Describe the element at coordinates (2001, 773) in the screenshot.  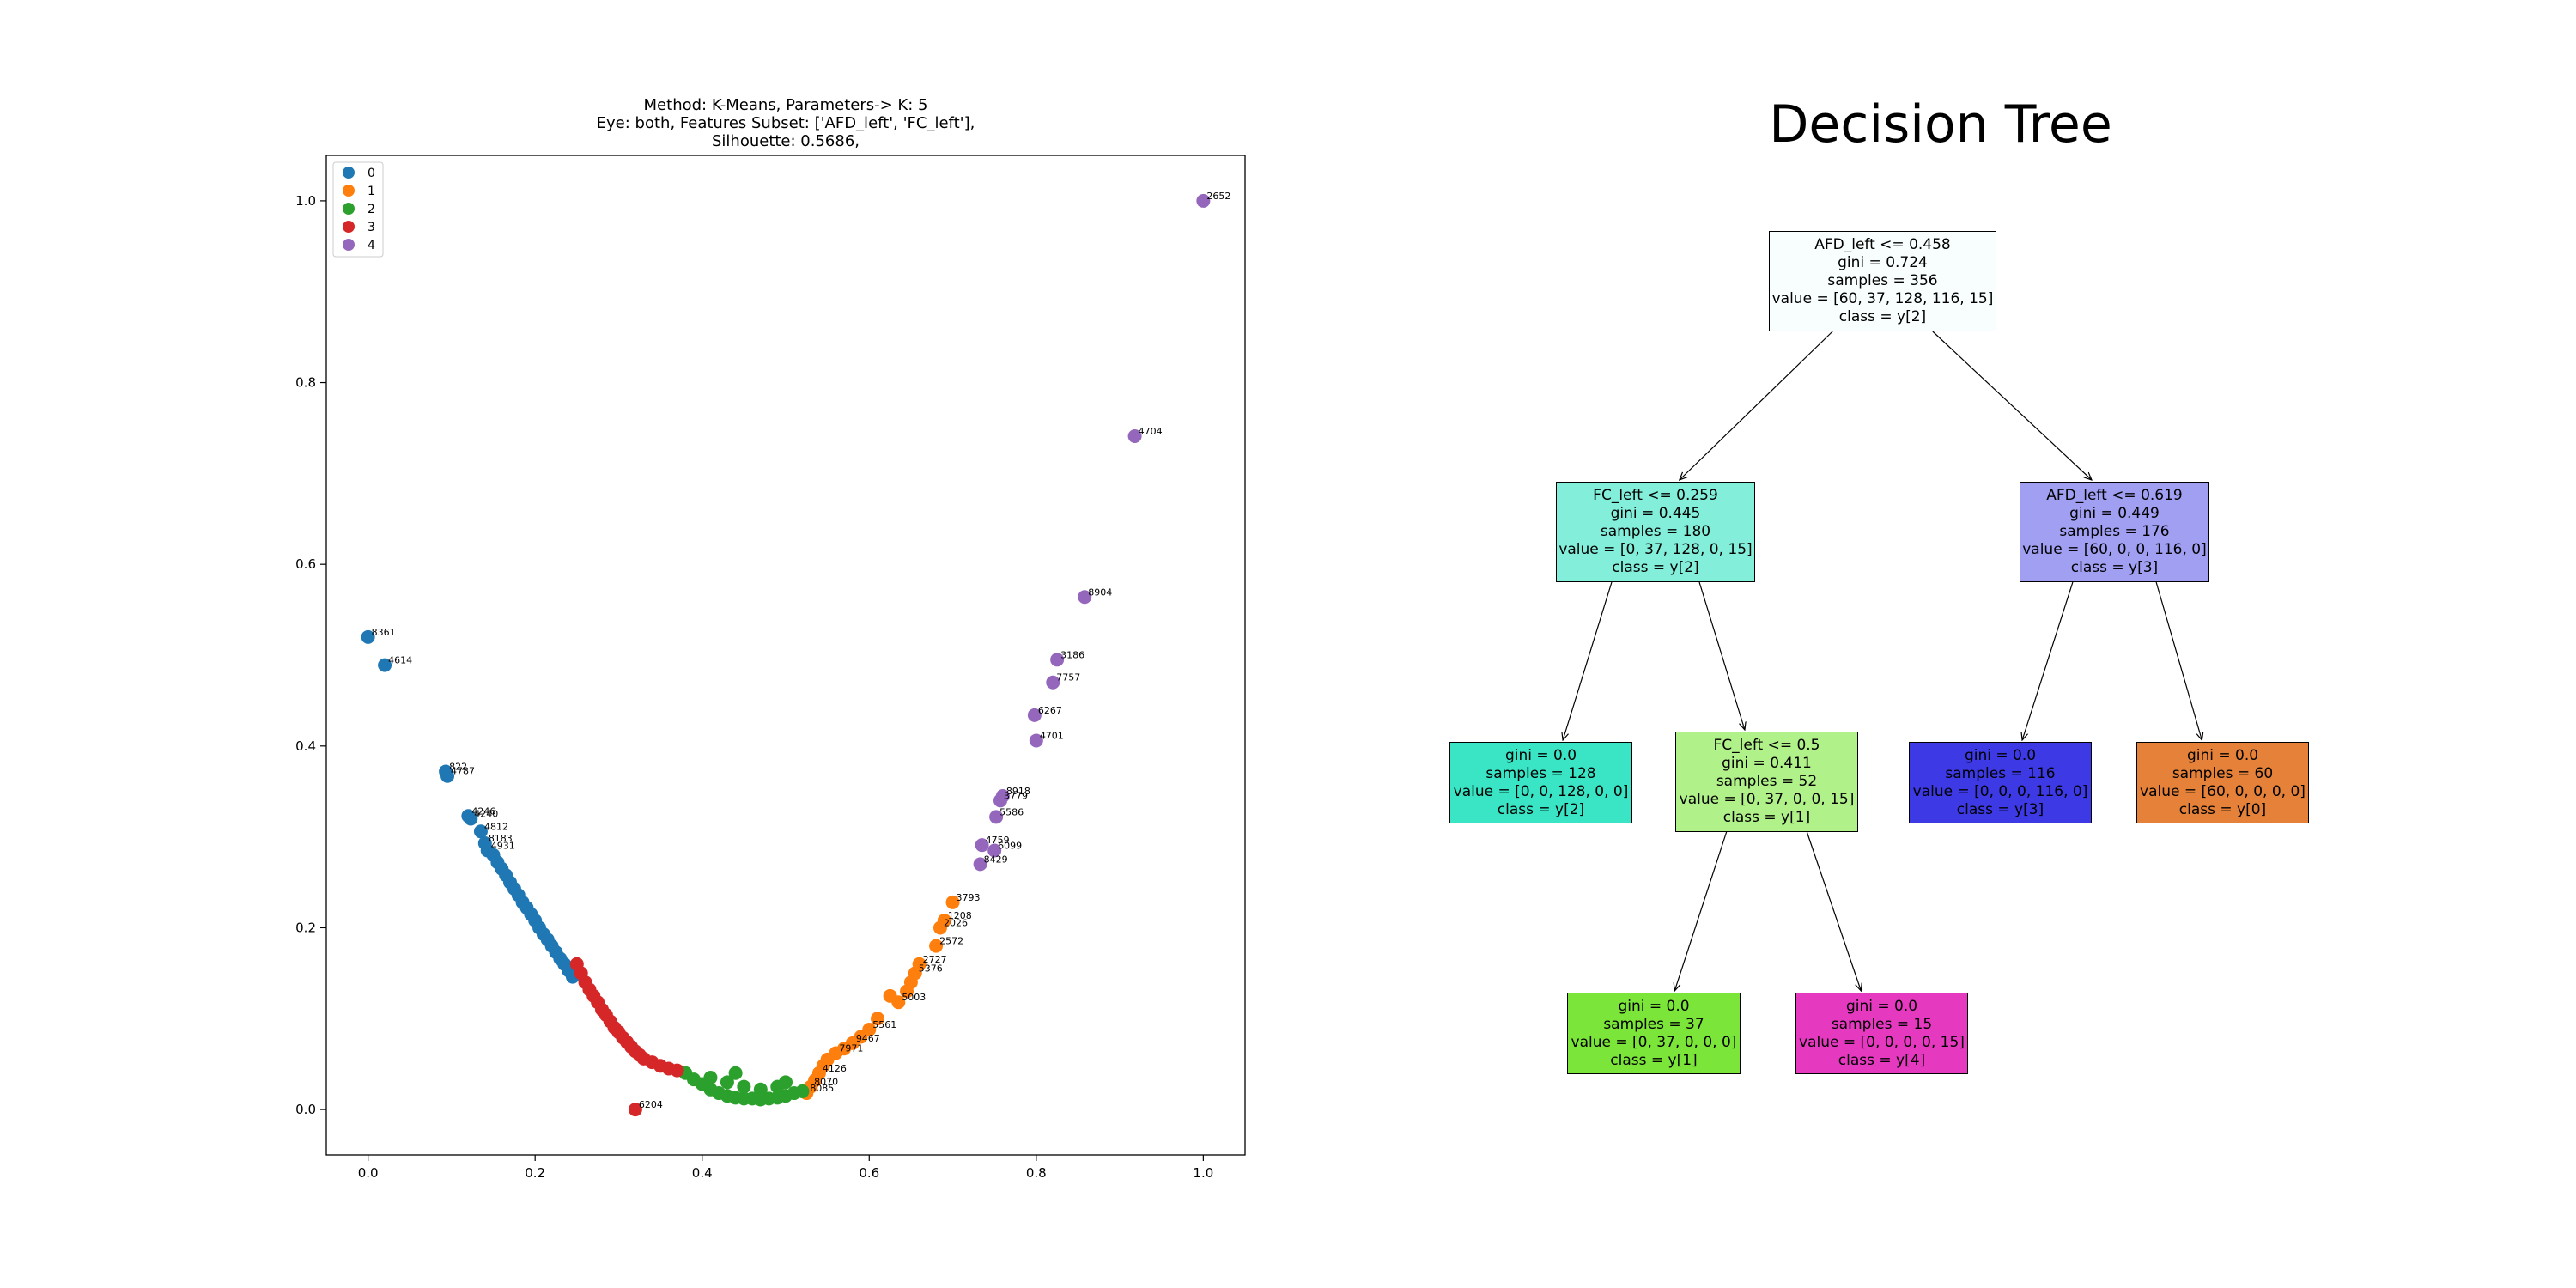
I see `tree-node-line: samples = 116` at that location.